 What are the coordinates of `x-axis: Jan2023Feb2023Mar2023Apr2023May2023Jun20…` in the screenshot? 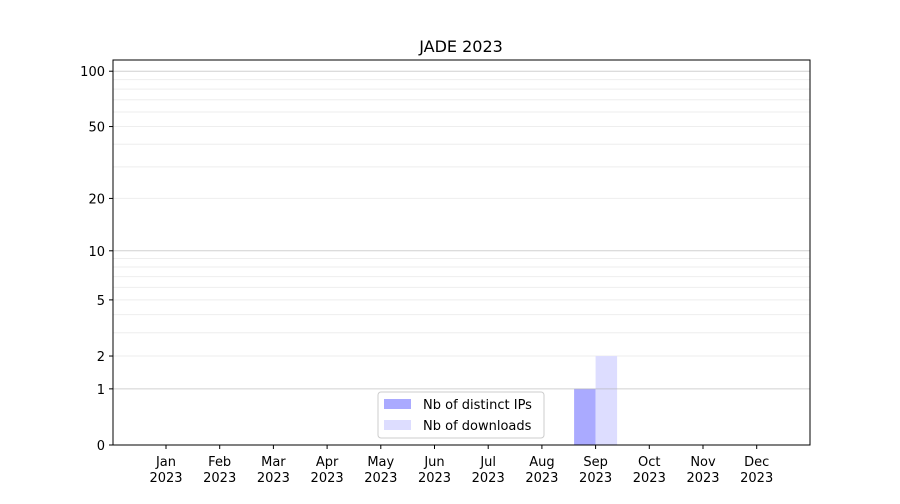 It's located at (461, 465).